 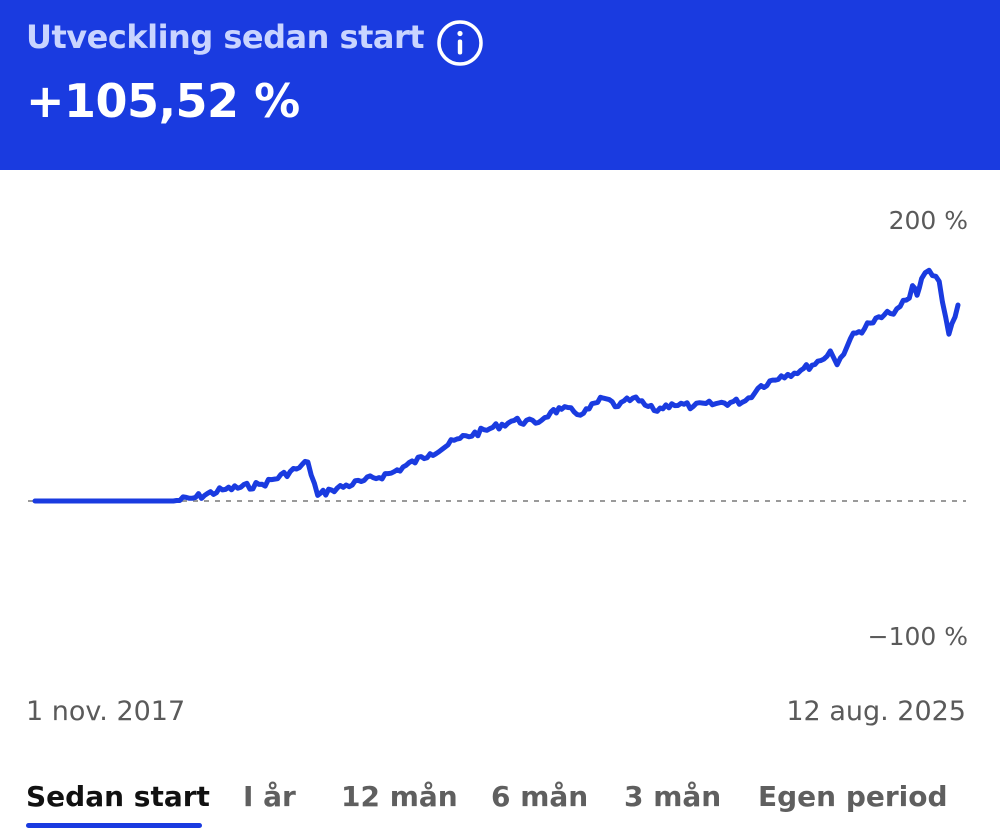 What do you see at coordinates (163, 101) in the screenshot?
I see `performance-value: +105,52 %` at bounding box center [163, 101].